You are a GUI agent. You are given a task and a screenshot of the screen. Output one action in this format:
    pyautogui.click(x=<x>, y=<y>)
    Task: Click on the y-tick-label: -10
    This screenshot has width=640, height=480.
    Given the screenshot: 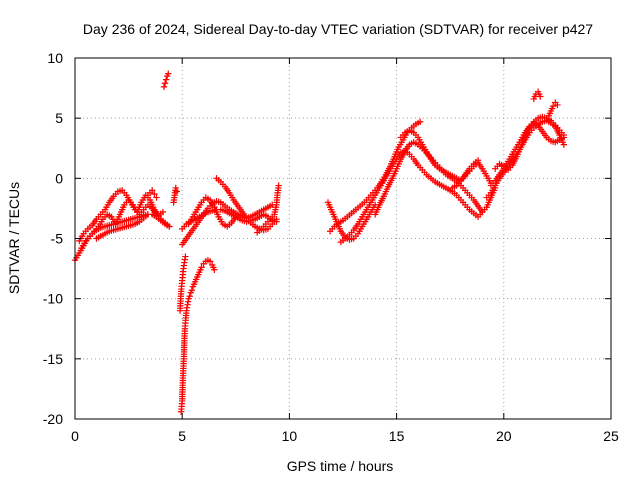 What is the action you would take?
    pyautogui.click(x=53, y=299)
    